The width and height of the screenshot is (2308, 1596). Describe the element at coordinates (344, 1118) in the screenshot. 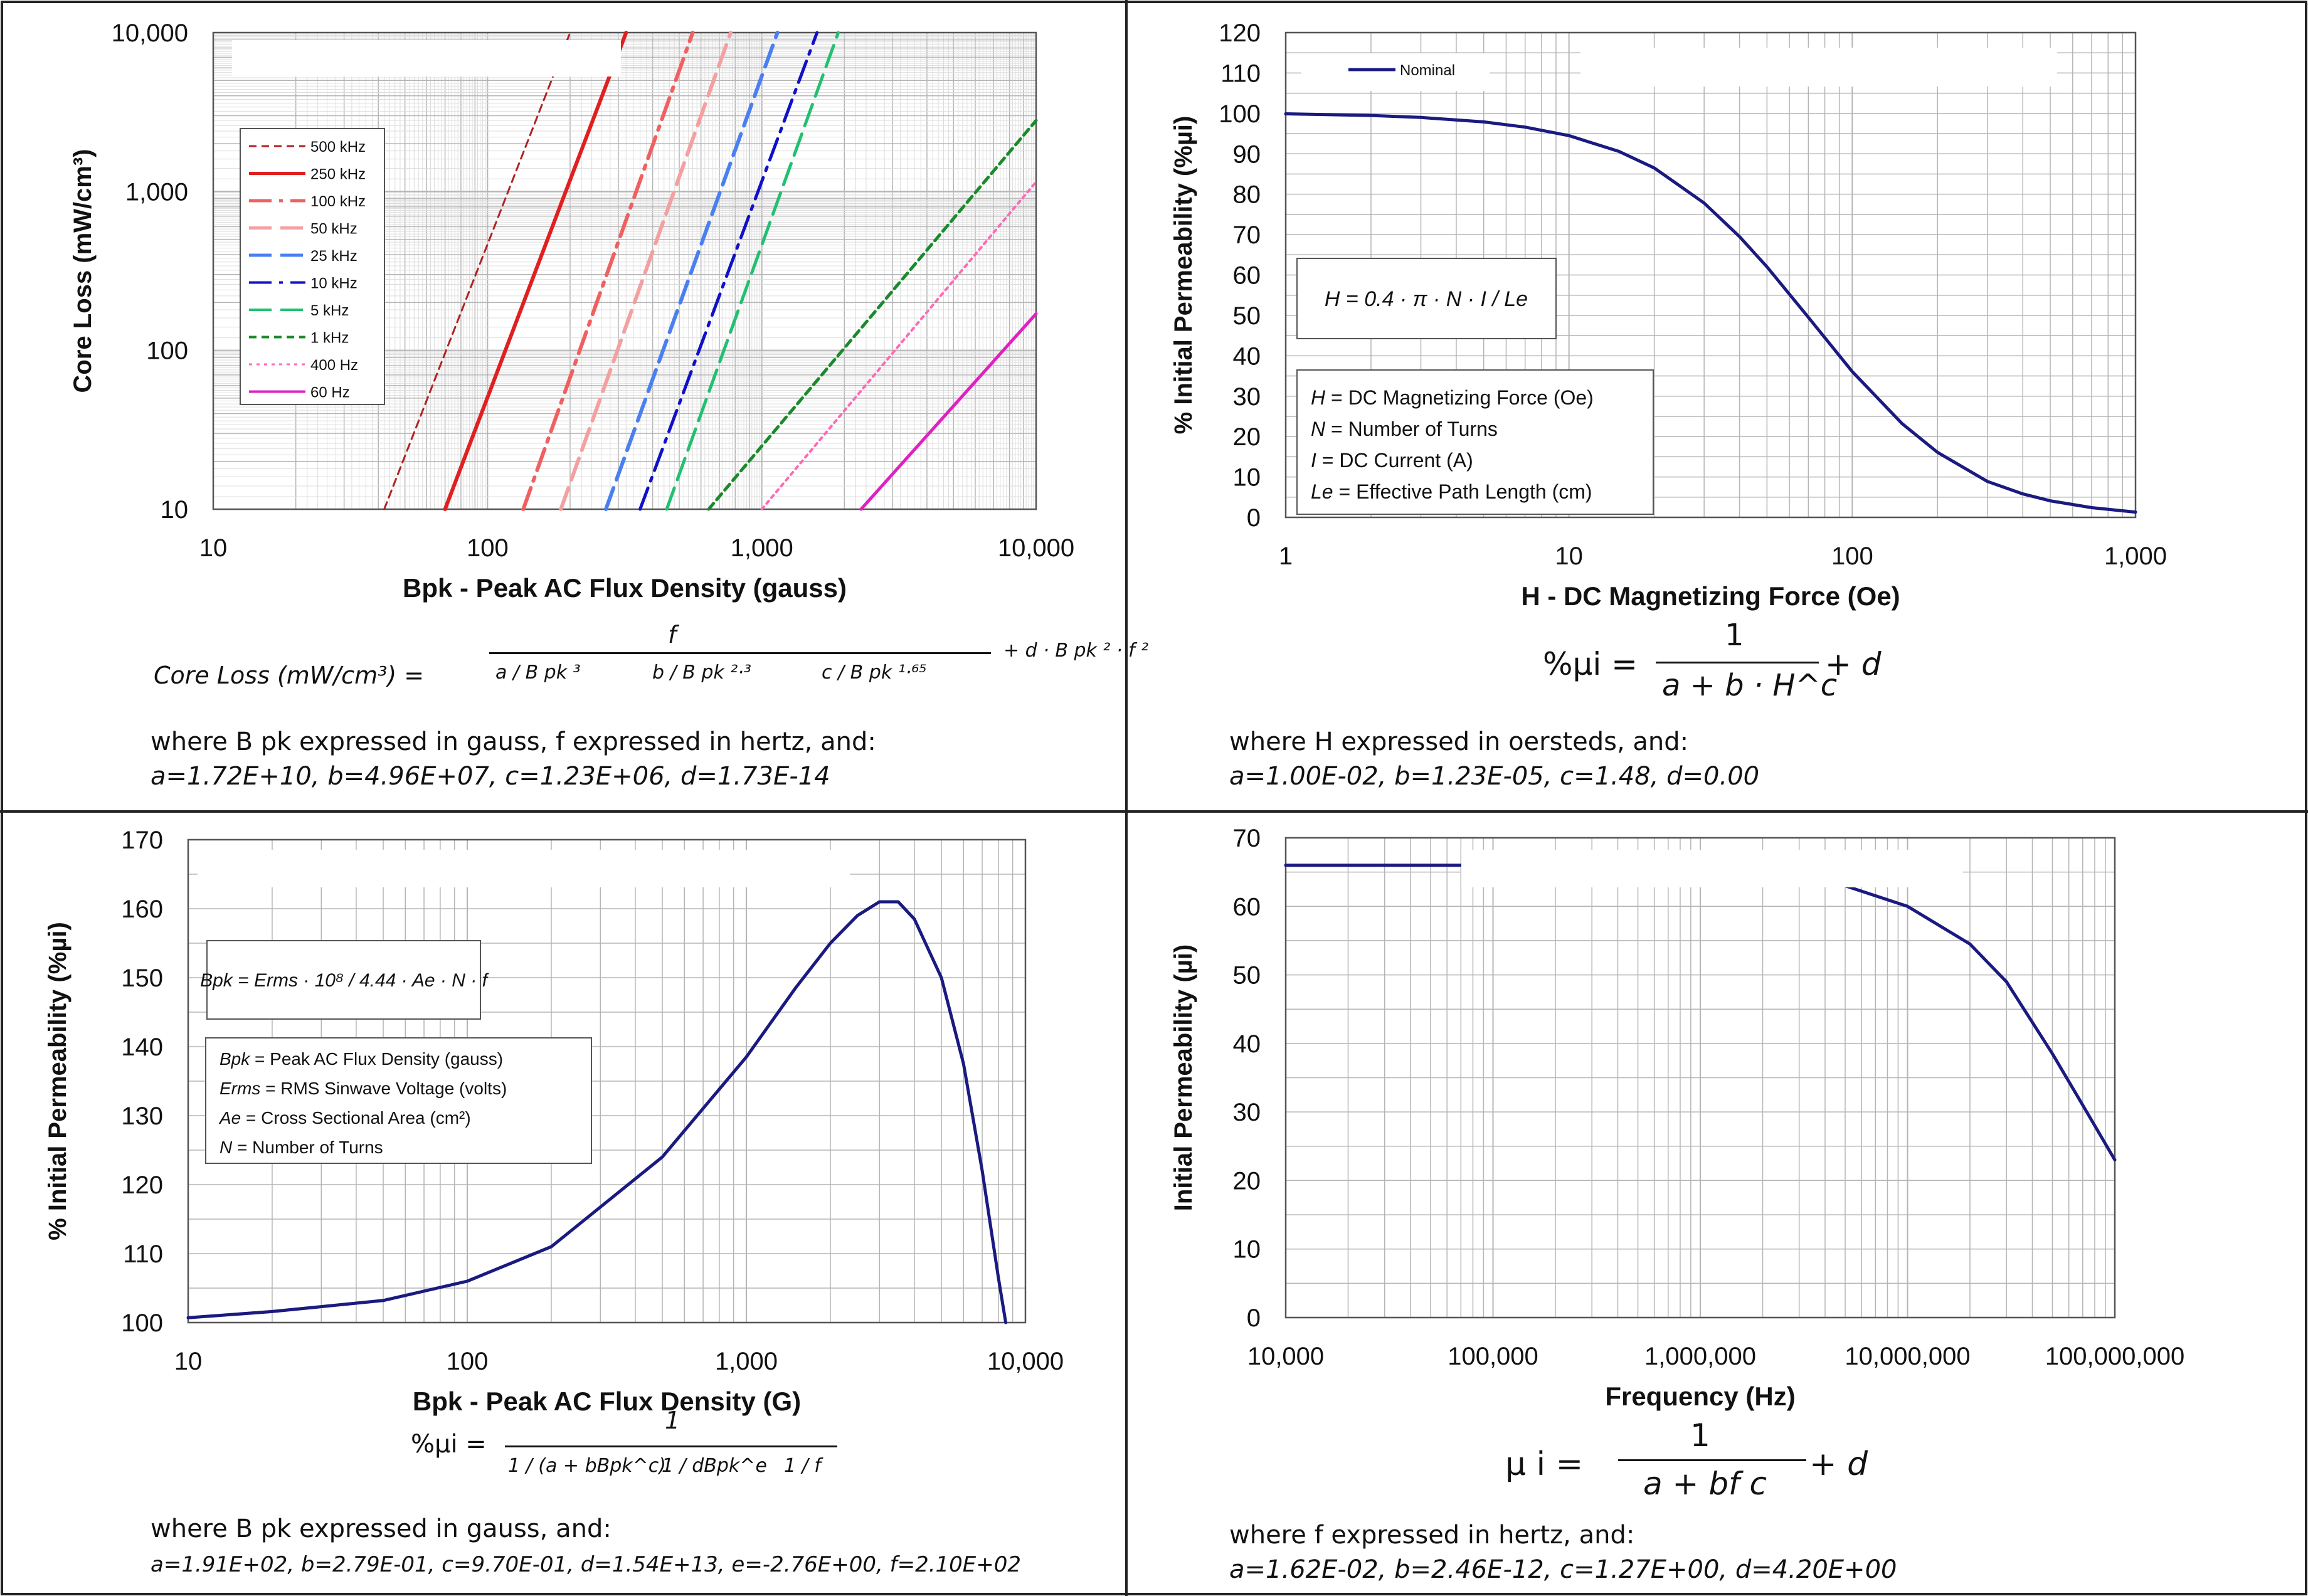

I see `flux-definition: Ae = Cross Sectional Area (cm²)` at that location.